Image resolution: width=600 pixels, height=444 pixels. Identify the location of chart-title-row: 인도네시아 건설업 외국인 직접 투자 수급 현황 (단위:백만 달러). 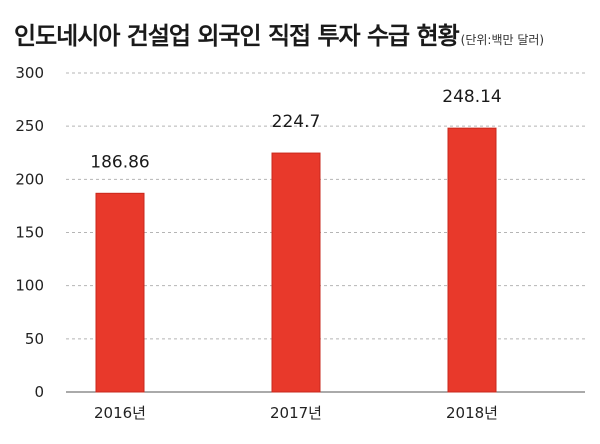
(279, 33).